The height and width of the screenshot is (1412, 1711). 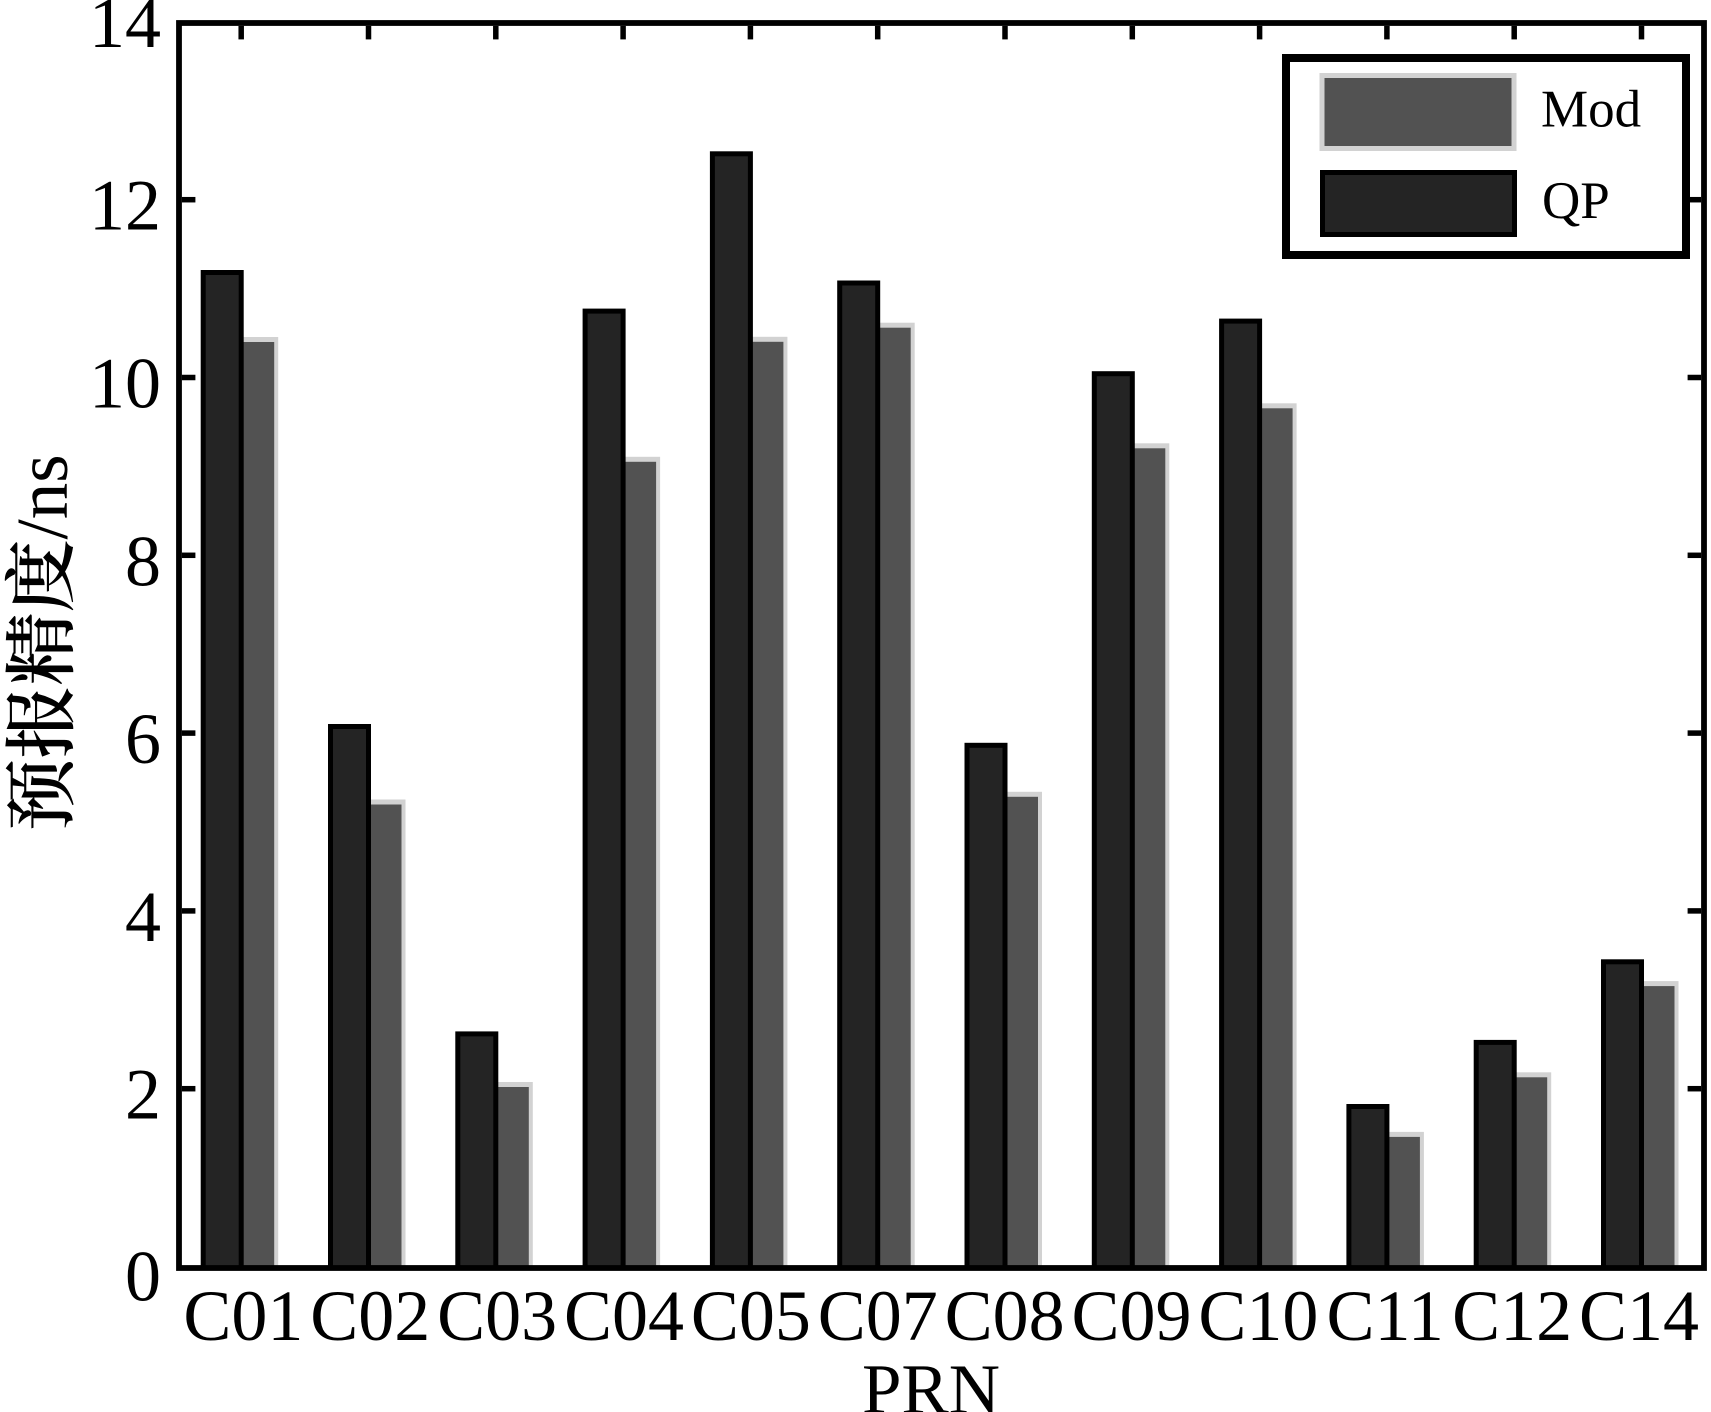 What do you see at coordinates (751, 1316) in the screenshot?
I see `svg-text: C05` at bounding box center [751, 1316].